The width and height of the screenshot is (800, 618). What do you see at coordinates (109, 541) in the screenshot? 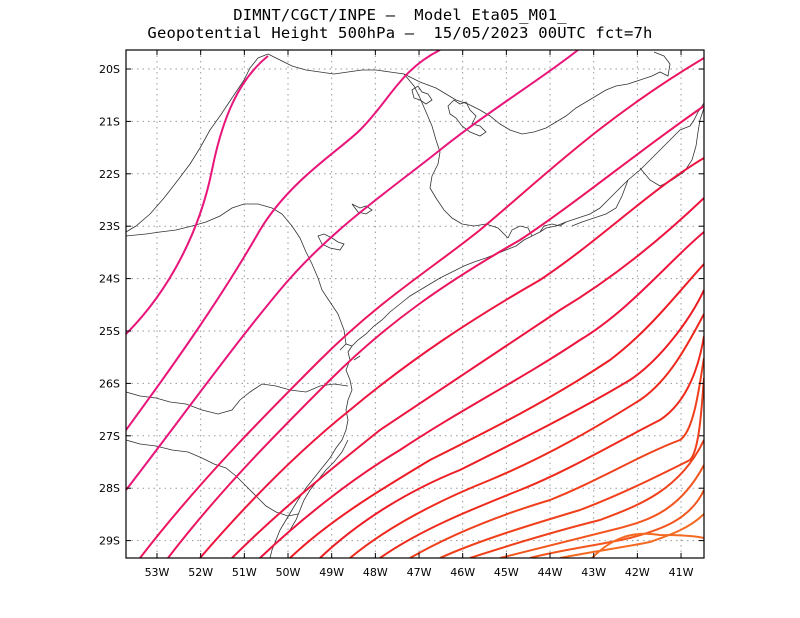
I see `lat-label: 29S` at bounding box center [109, 541].